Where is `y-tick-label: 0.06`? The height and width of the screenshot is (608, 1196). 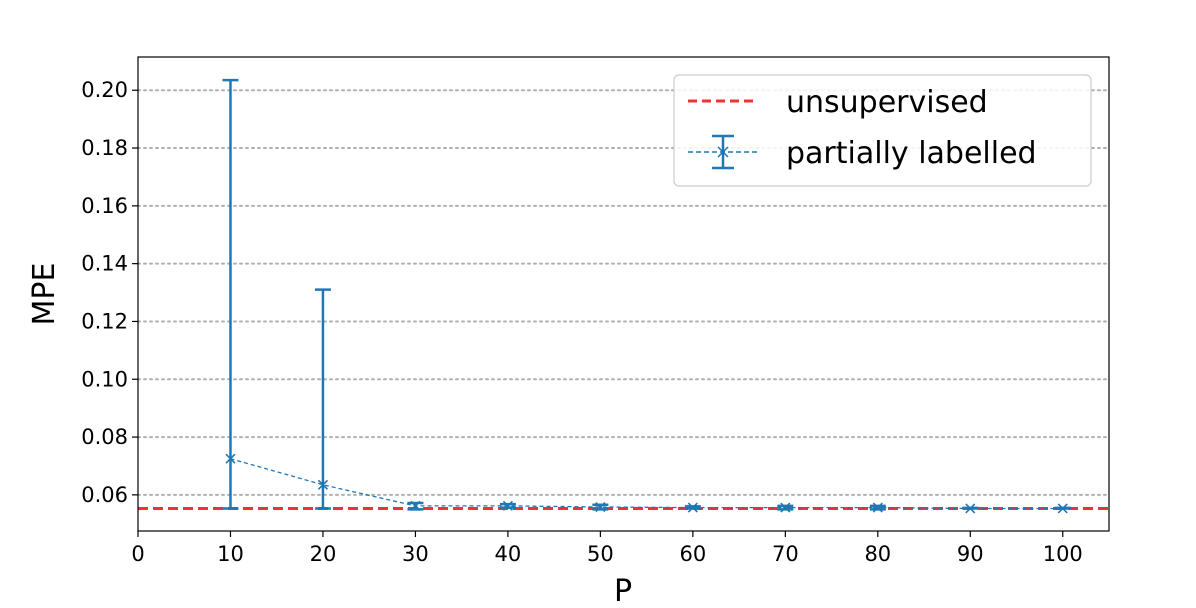 y-tick-label: 0.06 is located at coordinates (104, 495).